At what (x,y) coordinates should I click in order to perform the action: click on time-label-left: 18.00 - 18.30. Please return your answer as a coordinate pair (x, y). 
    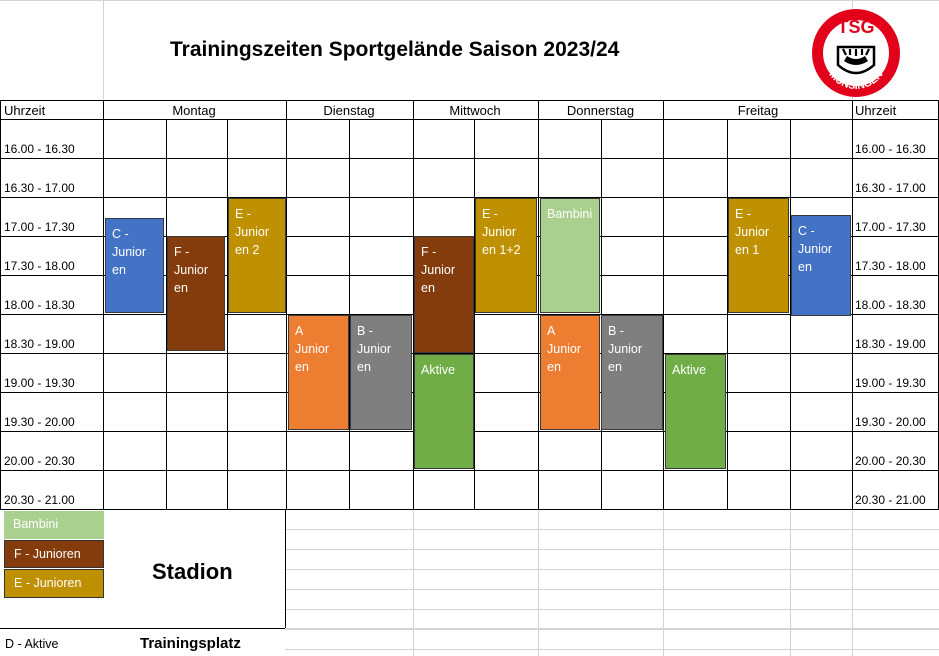
    Looking at the image, I should click on (39, 305).